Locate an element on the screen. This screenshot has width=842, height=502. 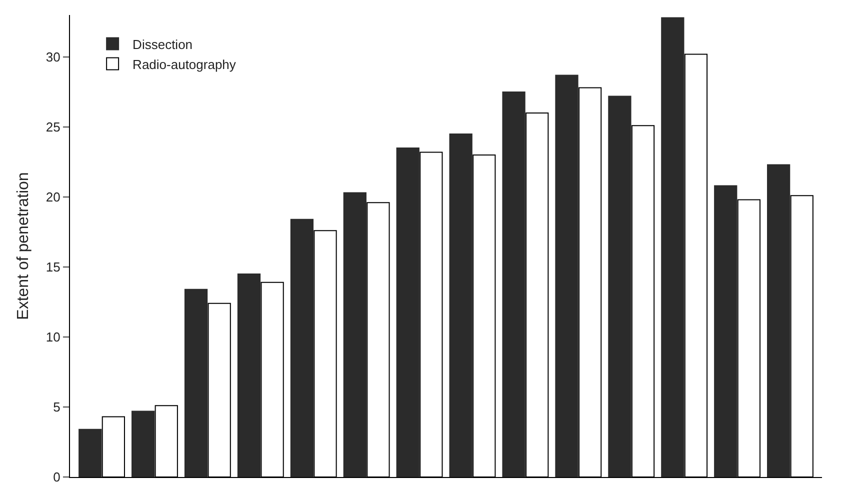
y-tick-label: 30 is located at coordinates (53, 57).